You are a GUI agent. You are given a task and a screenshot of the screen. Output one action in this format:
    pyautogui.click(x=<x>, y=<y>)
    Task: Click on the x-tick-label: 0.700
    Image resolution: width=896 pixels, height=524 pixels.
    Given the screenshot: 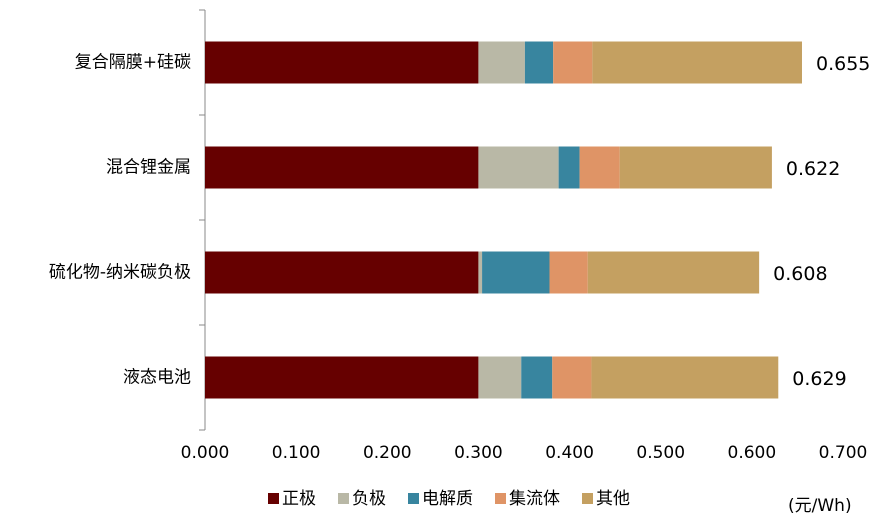 What is the action you would take?
    pyautogui.click(x=843, y=453)
    